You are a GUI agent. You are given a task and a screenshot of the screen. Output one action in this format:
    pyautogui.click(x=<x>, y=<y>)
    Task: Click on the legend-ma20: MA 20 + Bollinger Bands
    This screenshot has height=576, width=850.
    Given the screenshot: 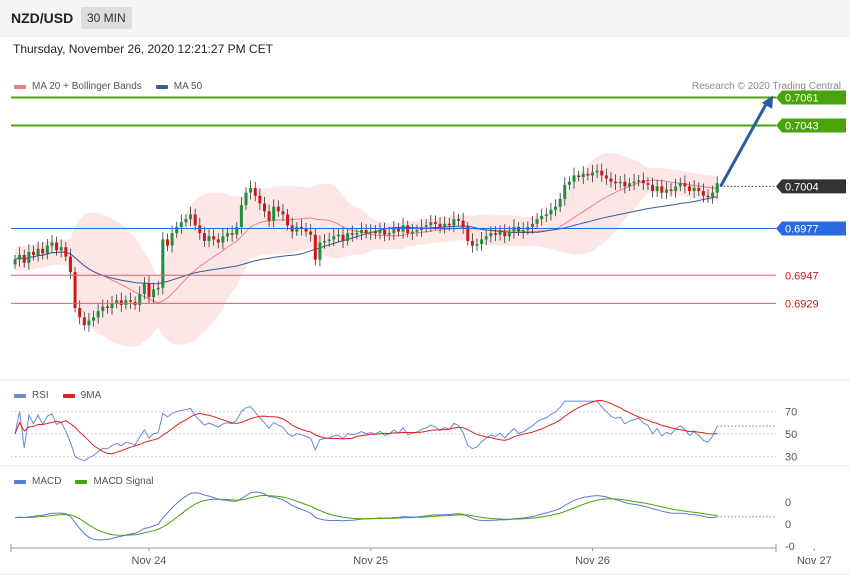 What is the action you would take?
    pyautogui.click(x=87, y=86)
    